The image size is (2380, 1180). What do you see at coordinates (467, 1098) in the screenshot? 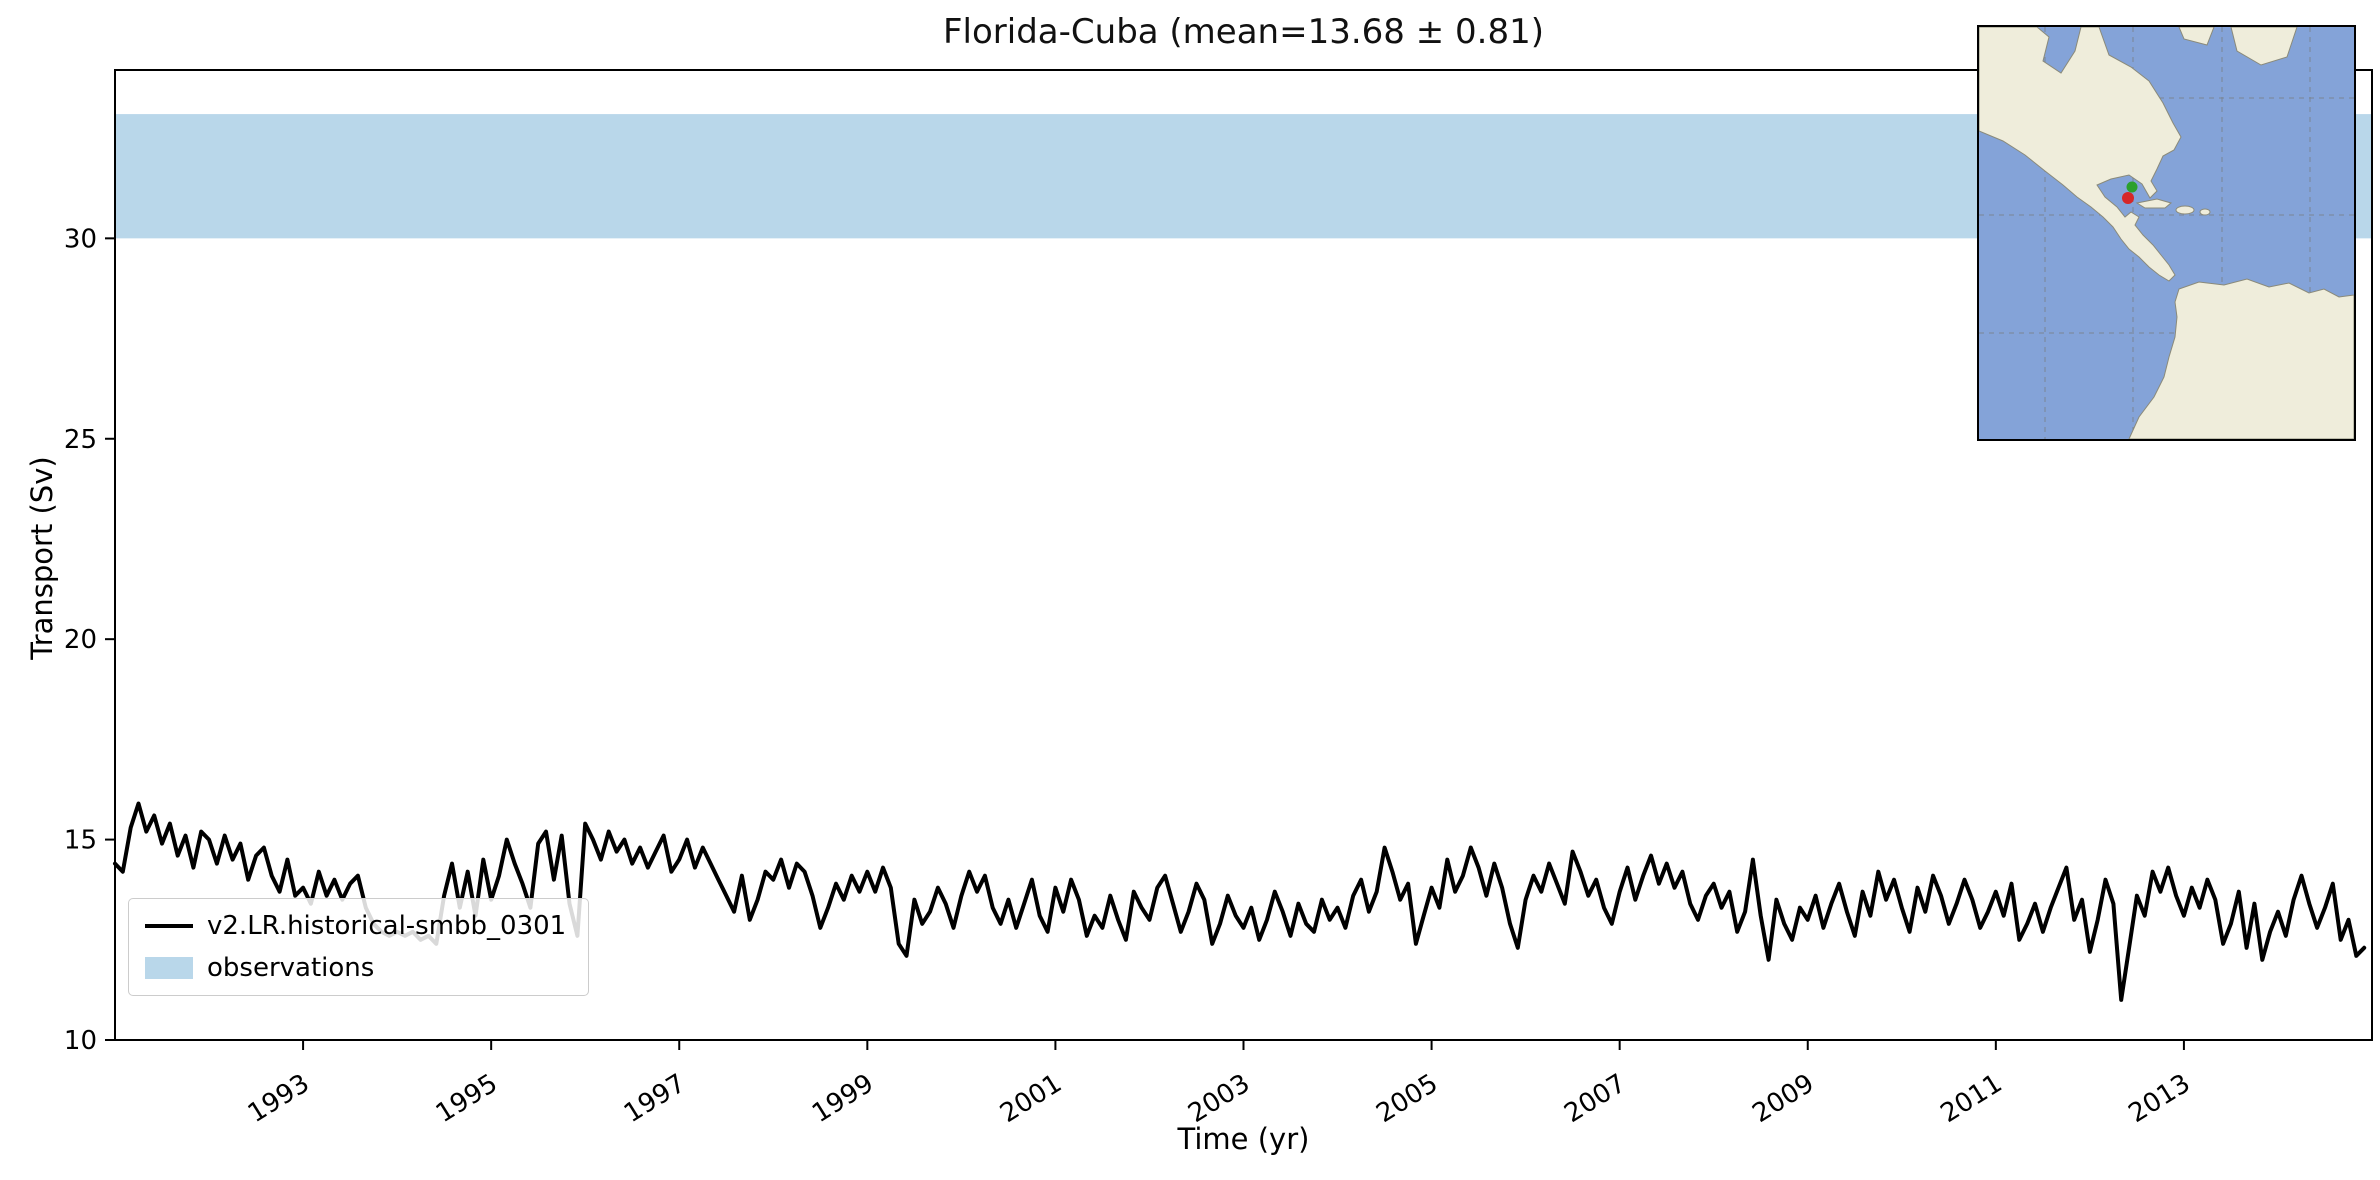
I see `x-tick-label: 1995` at bounding box center [467, 1098].